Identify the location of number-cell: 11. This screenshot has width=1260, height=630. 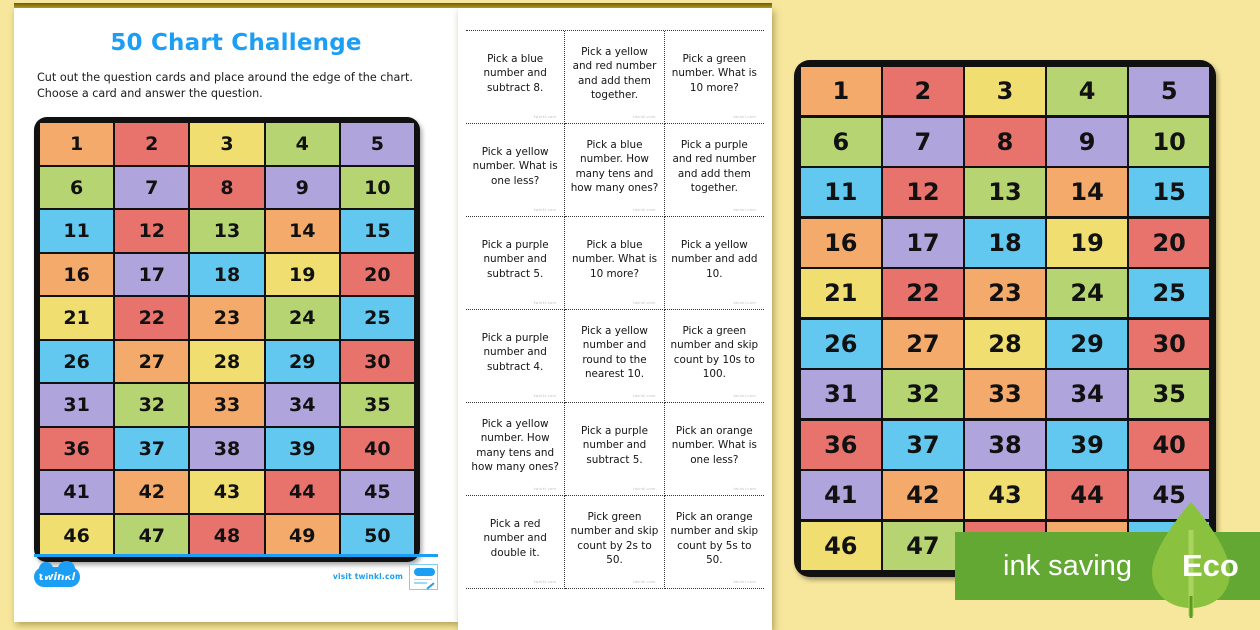
(77, 231).